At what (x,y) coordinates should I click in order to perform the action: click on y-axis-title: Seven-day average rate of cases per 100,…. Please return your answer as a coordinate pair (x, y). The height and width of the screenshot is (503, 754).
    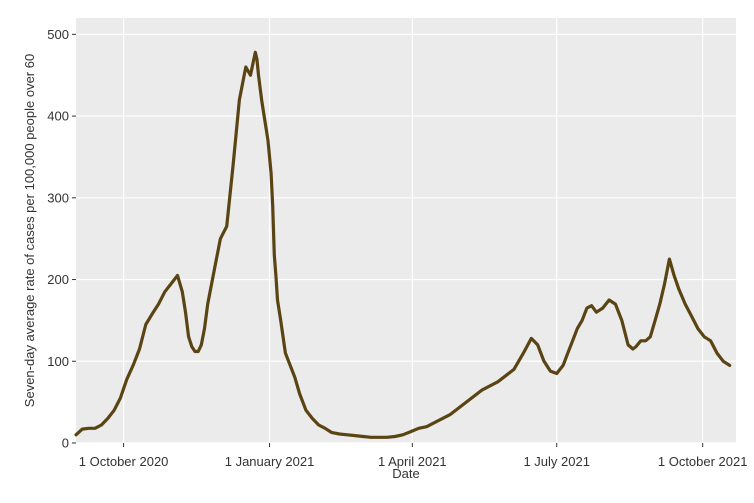
    Looking at the image, I should click on (29, 230).